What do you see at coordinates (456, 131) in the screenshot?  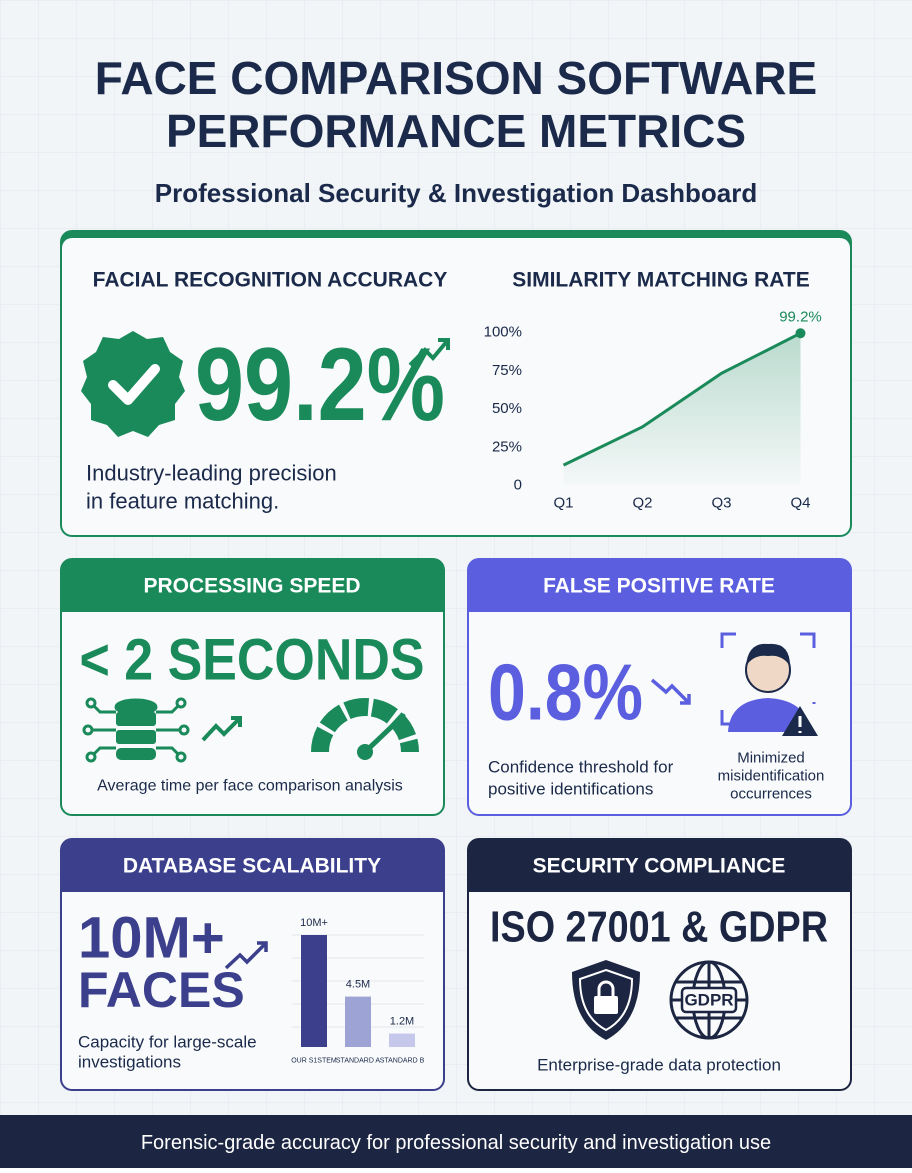 I see `title: PERFORMANCE METRICS` at bounding box center [456, 131].